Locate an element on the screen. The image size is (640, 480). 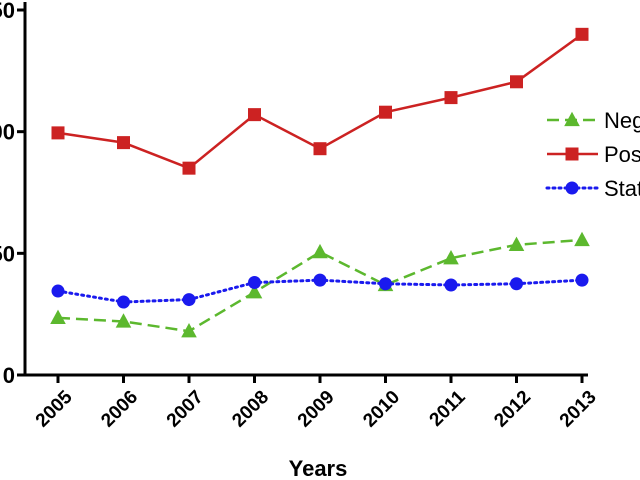
y-tick-label: 150 is located at coordinates (7, 11).